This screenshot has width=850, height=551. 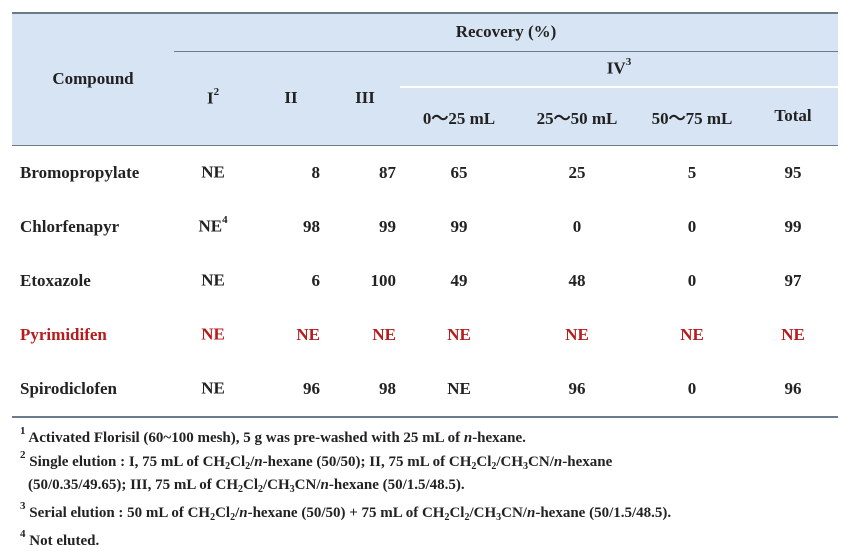 What do you see at coordinates (793, 334) in the screenshot?
I see `cell-total: NE` at bounding box center [793, 334].